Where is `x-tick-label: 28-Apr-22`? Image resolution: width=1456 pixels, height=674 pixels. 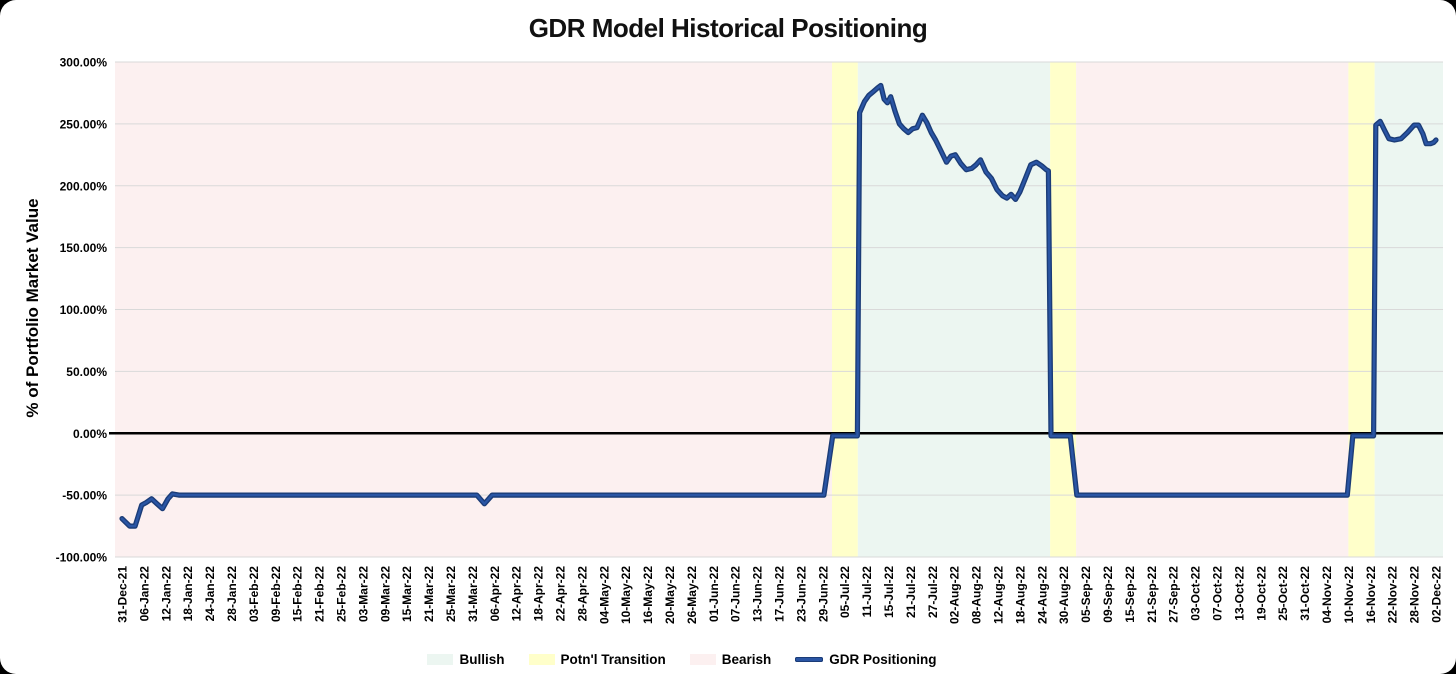 x-tick-label: 28-Apr-22 is located at coordinates (582, 594).